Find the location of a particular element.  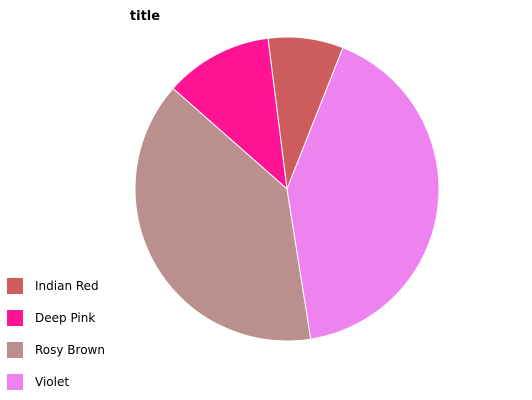

legend-label: Rosy Brown is located at coordinates (70, 350).